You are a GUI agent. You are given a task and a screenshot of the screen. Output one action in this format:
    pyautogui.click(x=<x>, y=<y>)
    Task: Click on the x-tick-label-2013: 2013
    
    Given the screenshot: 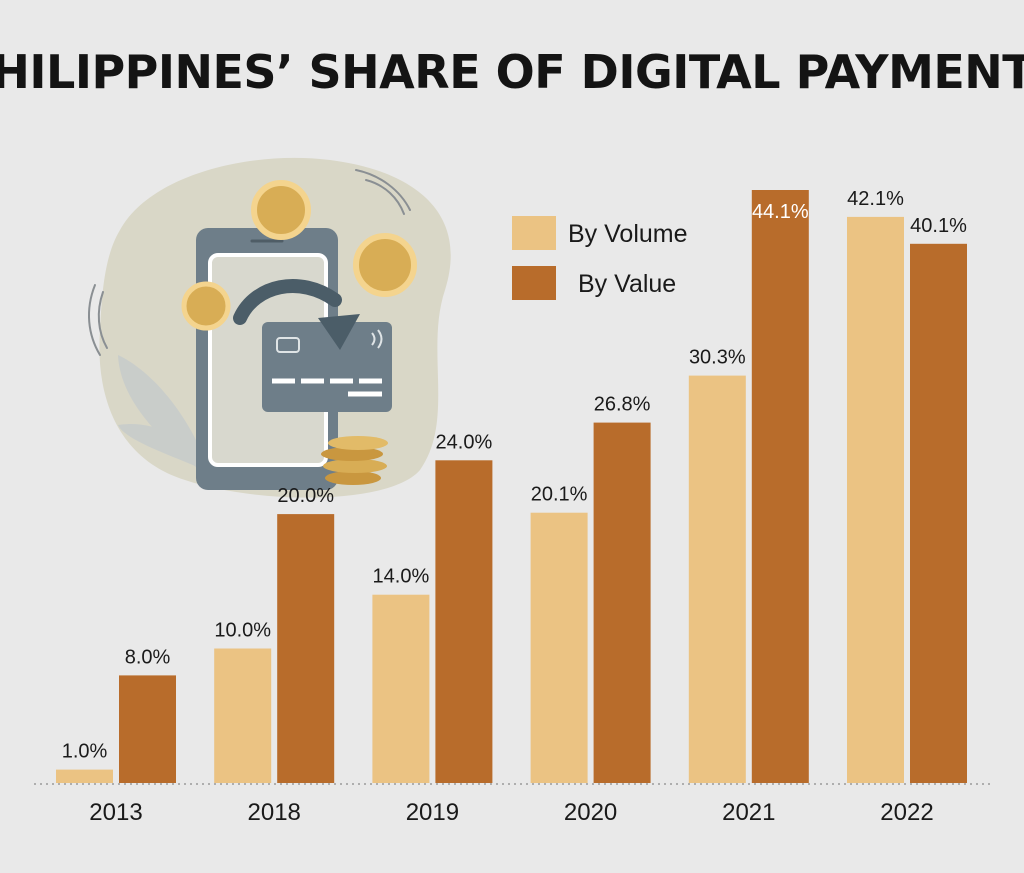 What is the action you would take?
    pyautogui.click(x=115, y=812)
    